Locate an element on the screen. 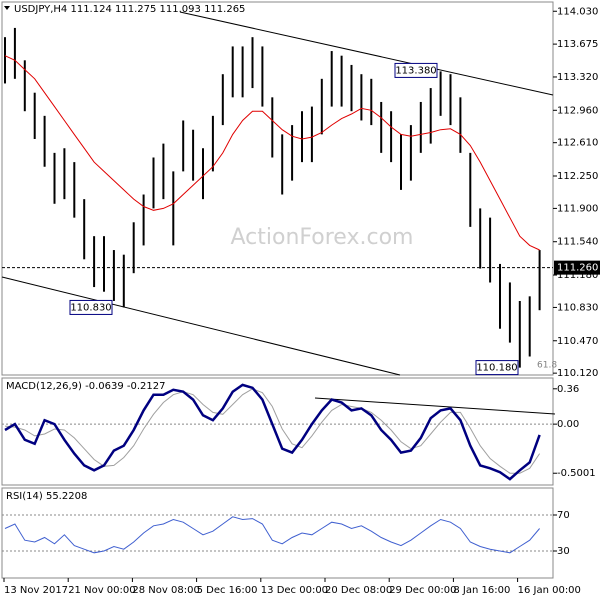 The height and width of the screenshot is (600, 600). price-annotation: 110.830 is located at coordinates (90, 307).